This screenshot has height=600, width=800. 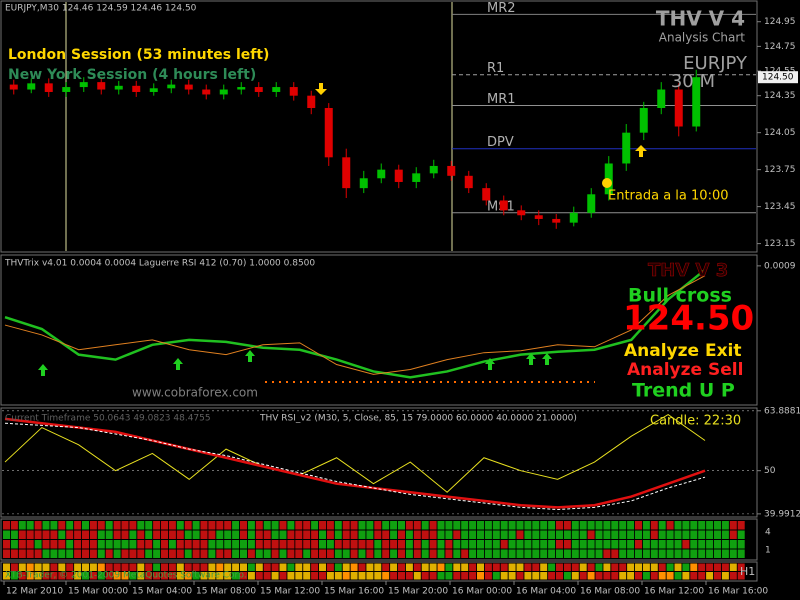 I want to click on pivot-label: MR2, so click(x=501, y=8).